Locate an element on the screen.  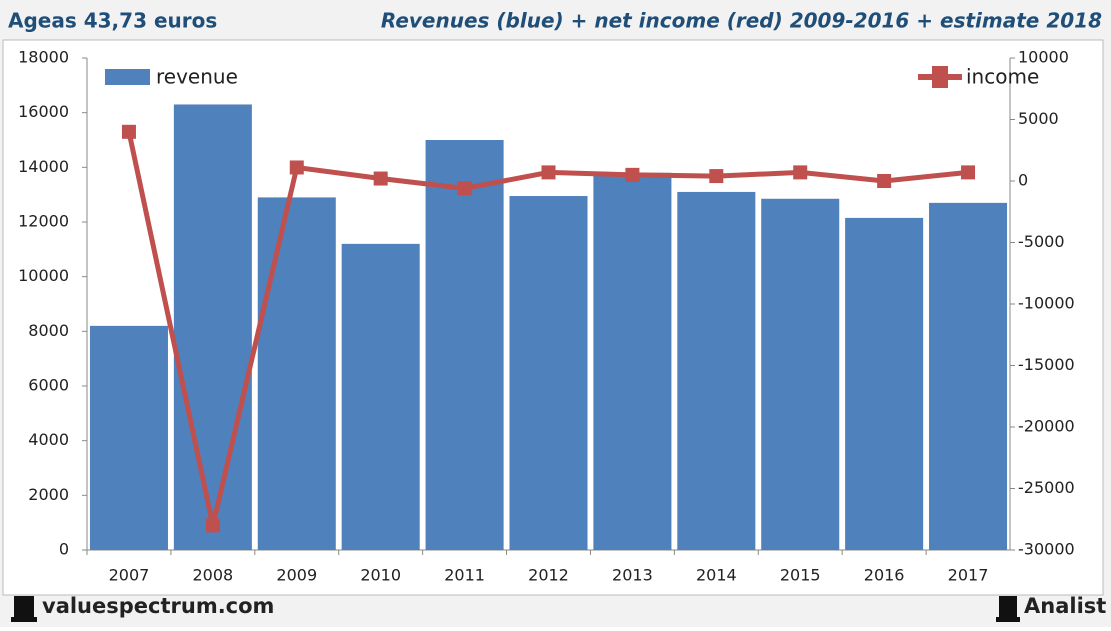
y2-tick-label: -10000 is located at coordinates (1046, 303).